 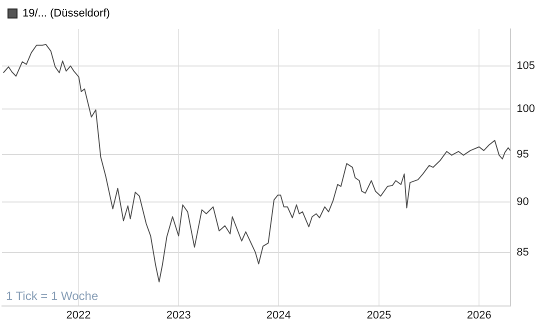 What do you see at coordinates (379, 315) in the screenshot?
I see `x-tick-label: 2025` at bounding box center [379, 315].